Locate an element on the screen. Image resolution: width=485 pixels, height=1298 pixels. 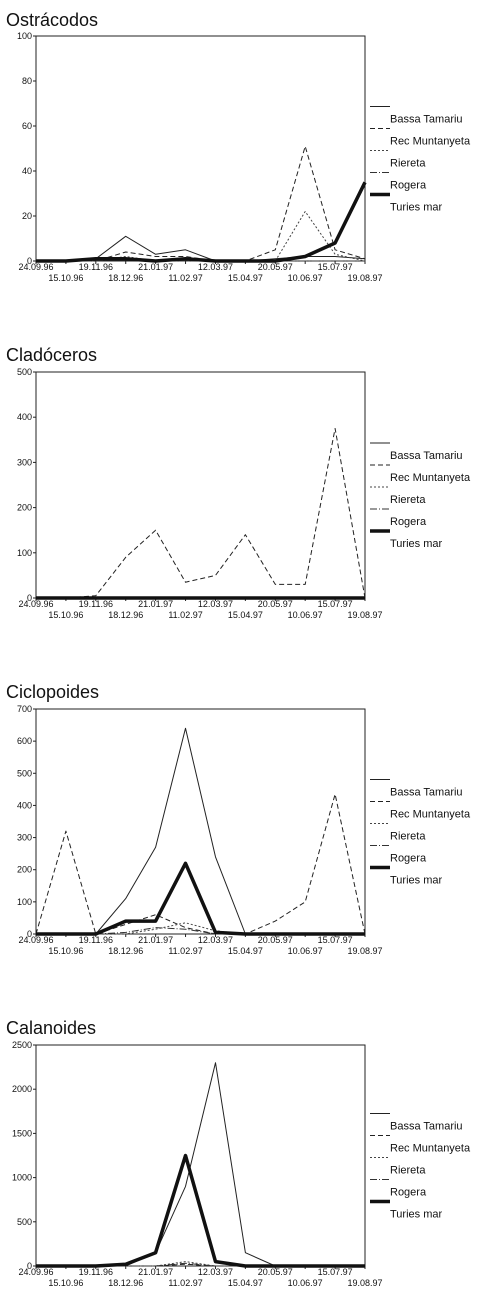
y-tick-label: 60 is located at coordinates (27, 126).